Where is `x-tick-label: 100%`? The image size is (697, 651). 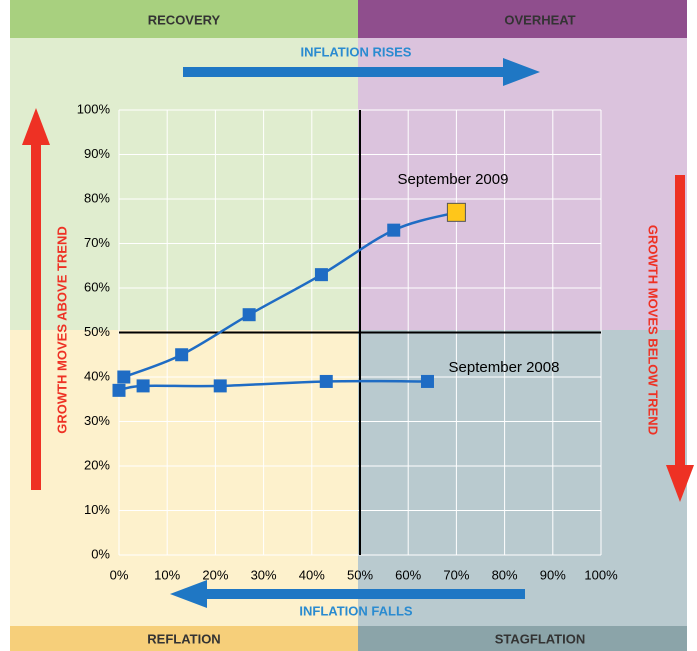 x-tick-label: 100% is located at coordinates (601, 574).